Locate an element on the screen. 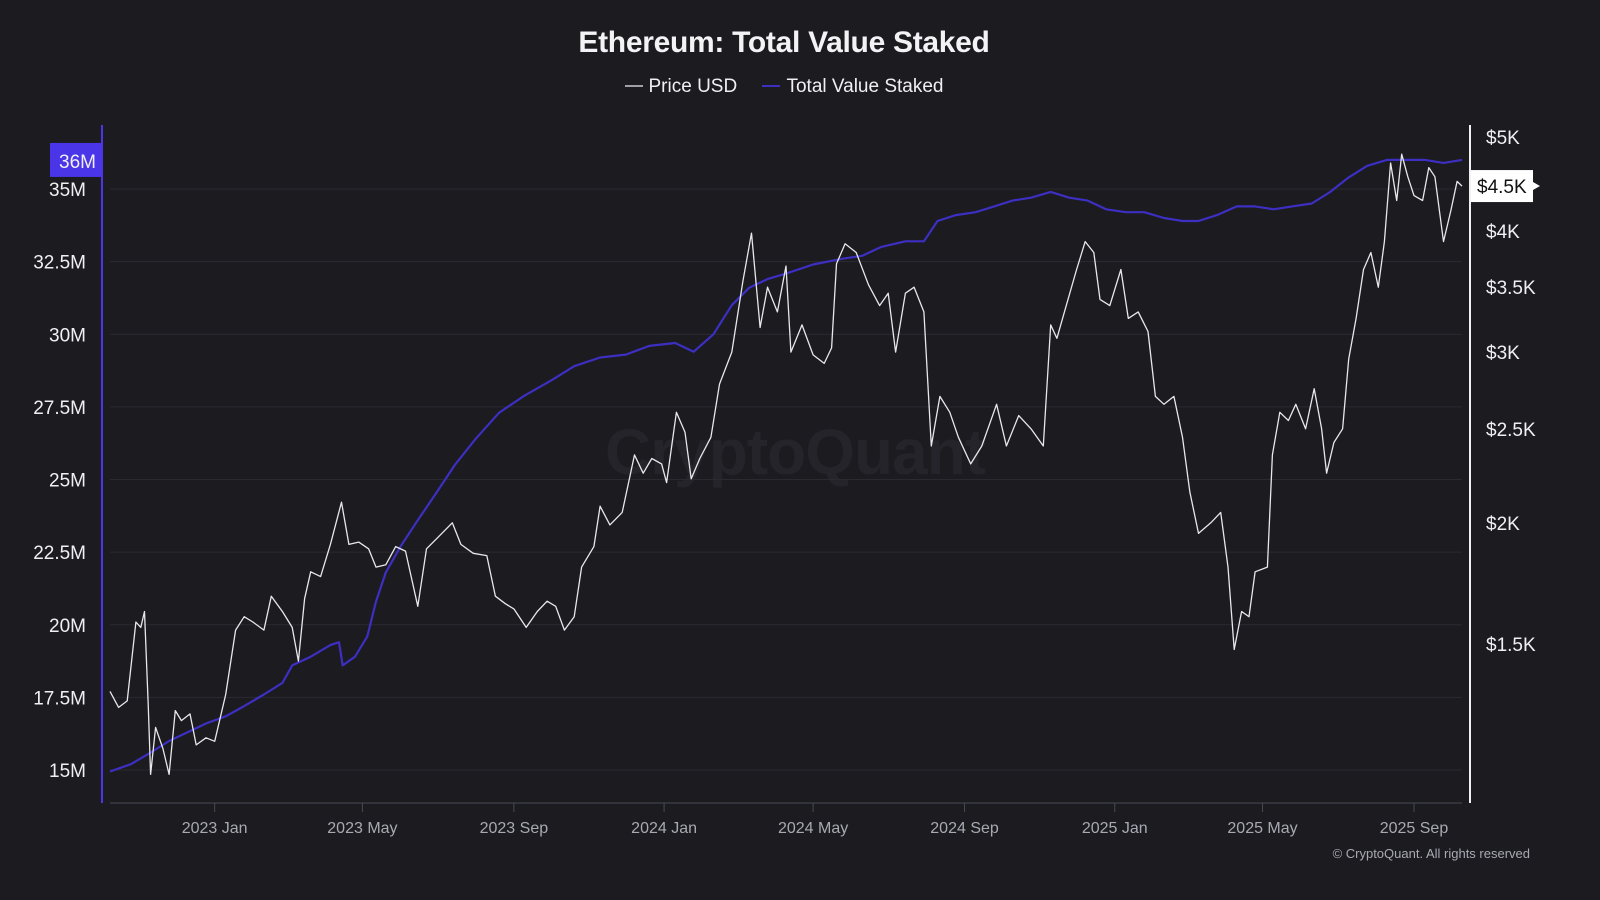 The width and height of the screenshot is (1600, 900). right-tick-label: $1.5K is located at coordinates (1511, 645).